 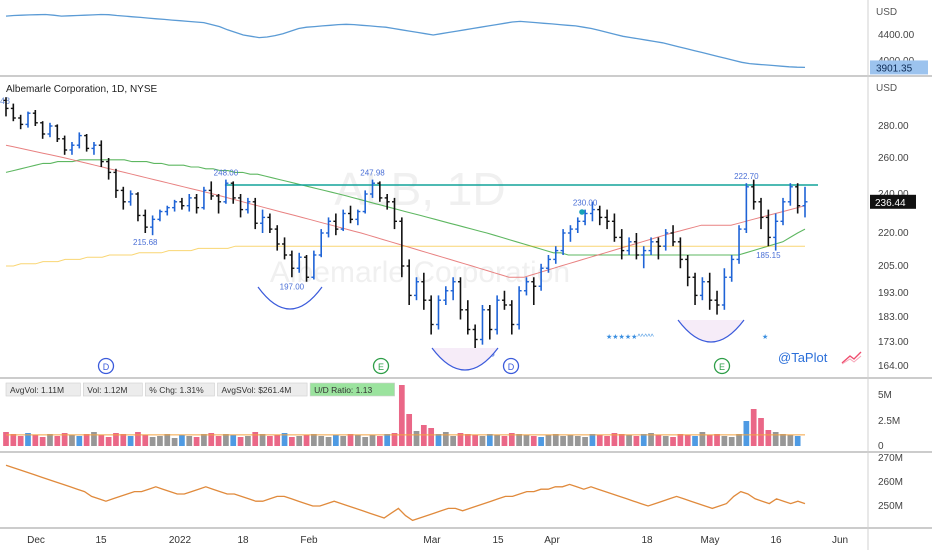 I want to click on volume-stat-text: AvgSVol: $261.4M, so click(x=257, y=390).